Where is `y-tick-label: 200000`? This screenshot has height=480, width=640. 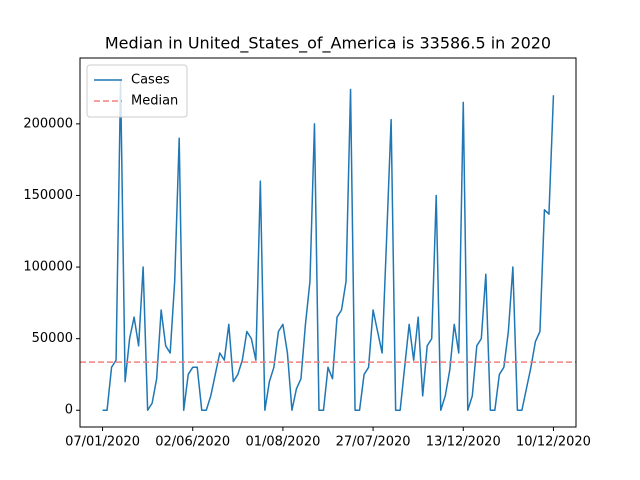
y-tick-label: 200000 is located at coordinates (48, 123).